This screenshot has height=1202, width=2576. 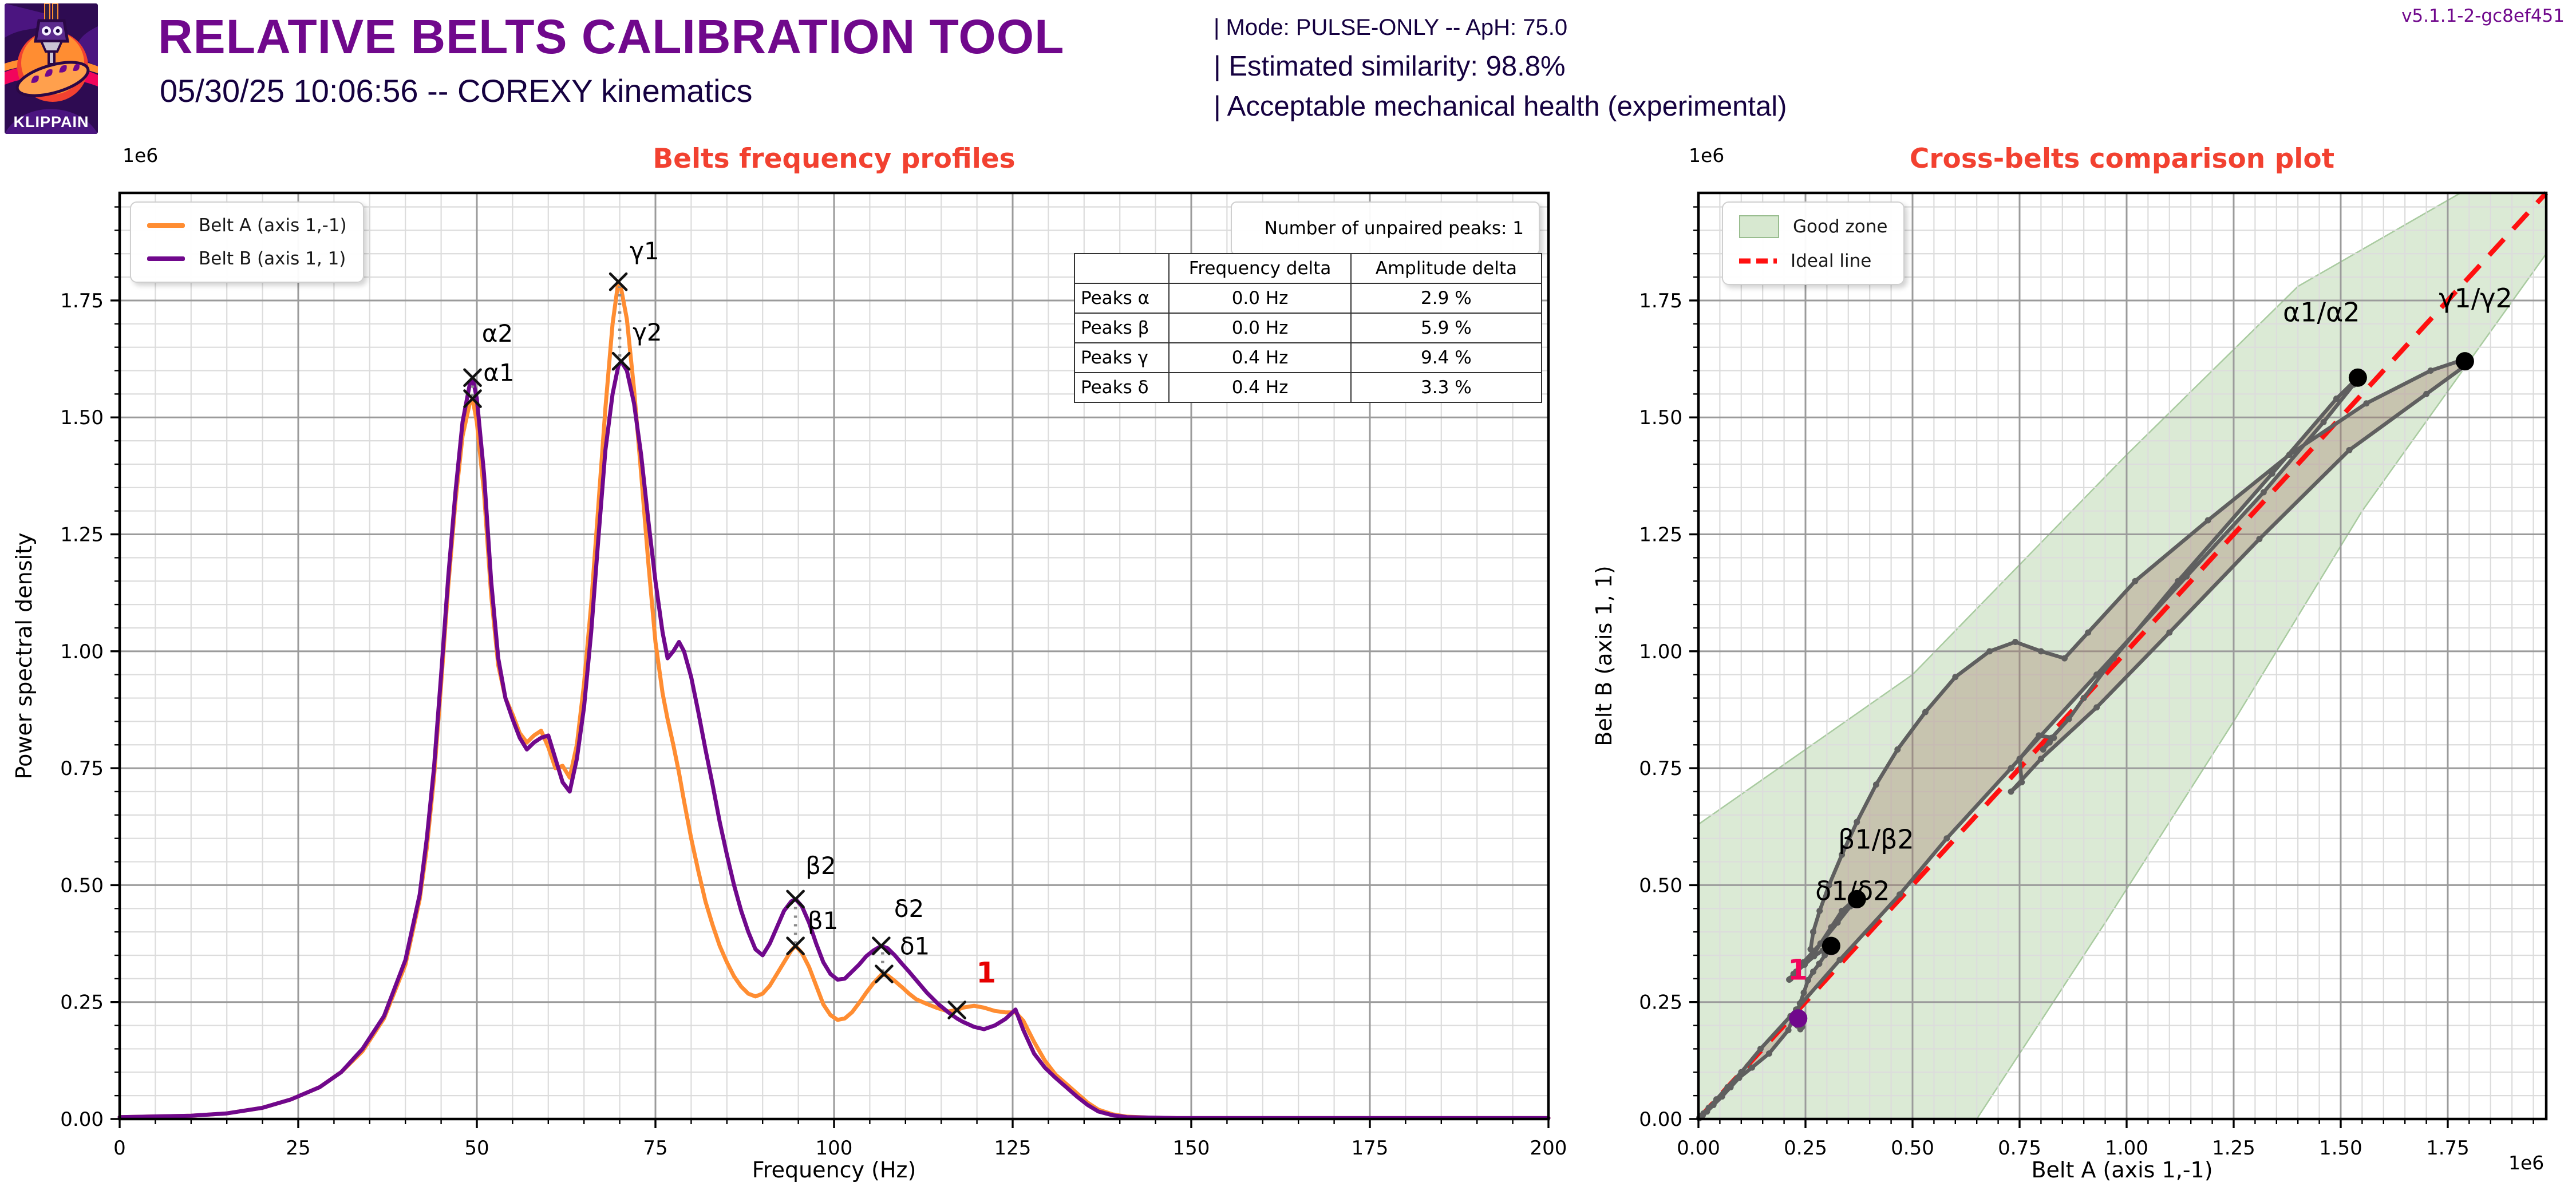 What do you see at coordinates (298, 1149) in the screenshot?
I see `svg-text: 25` at bounding box center [298, 1149].